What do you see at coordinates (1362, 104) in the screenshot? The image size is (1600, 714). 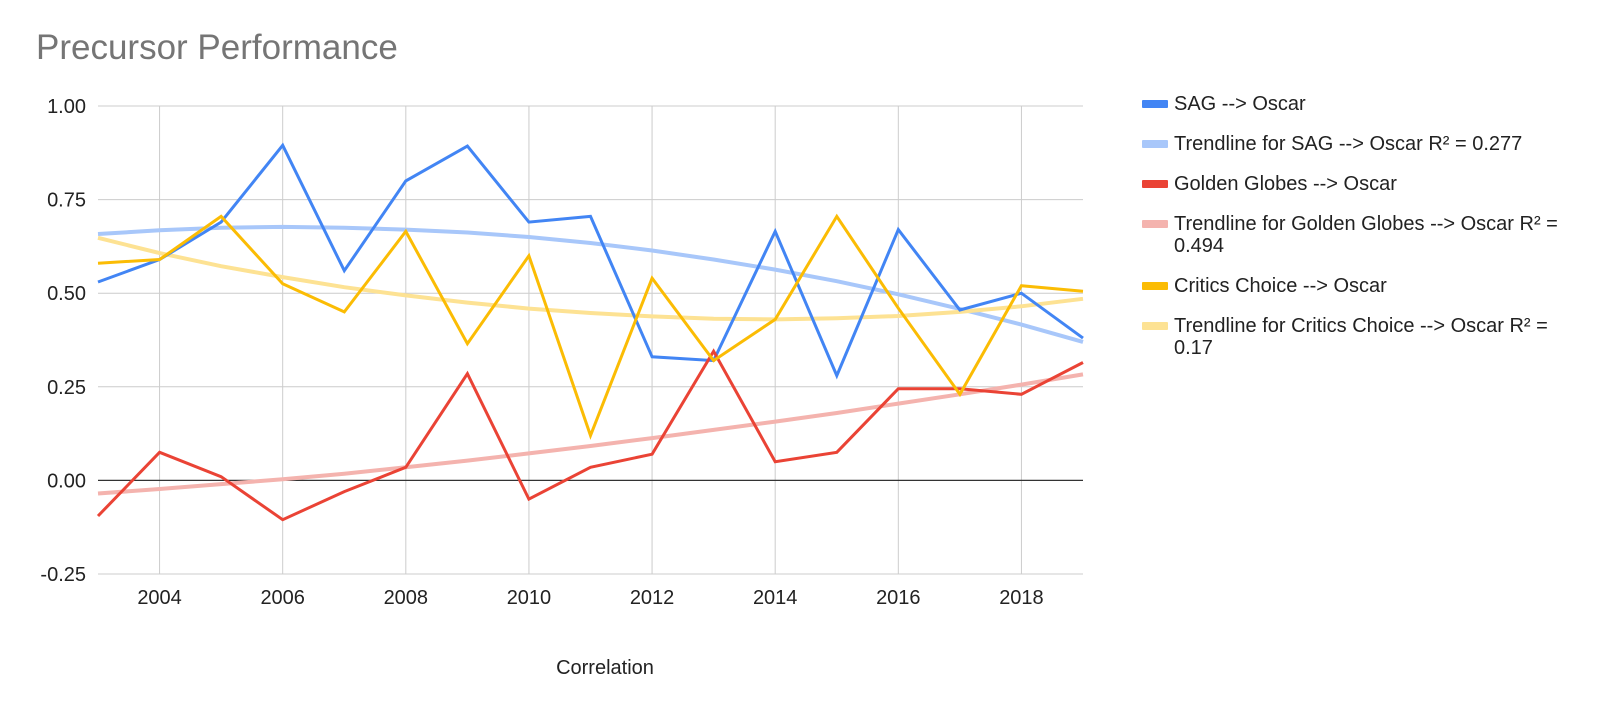 I see `legend-item: SAG --> Oscar` at bounding box center [1362, 104].